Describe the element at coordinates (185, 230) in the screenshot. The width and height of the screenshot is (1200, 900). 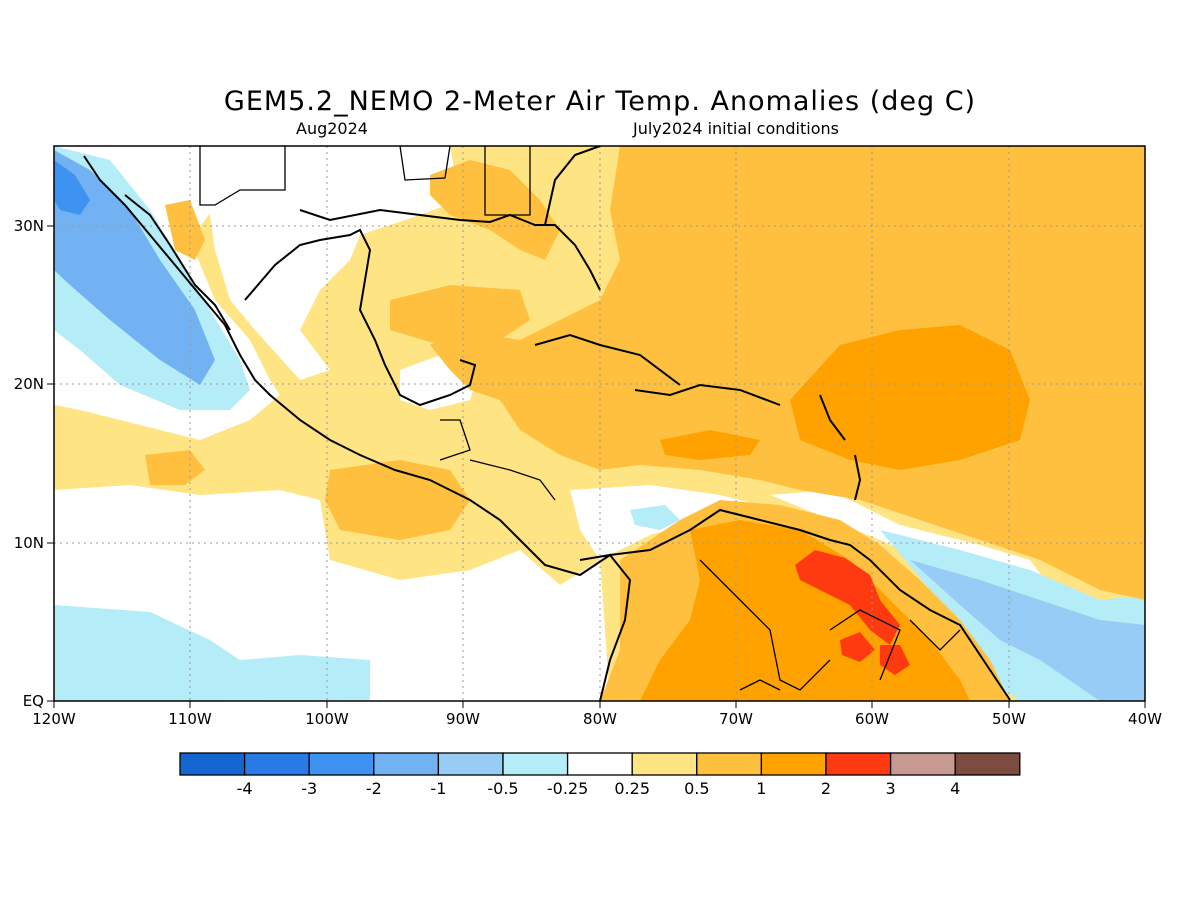
I see `warm-mid-west-mexico` at that location.